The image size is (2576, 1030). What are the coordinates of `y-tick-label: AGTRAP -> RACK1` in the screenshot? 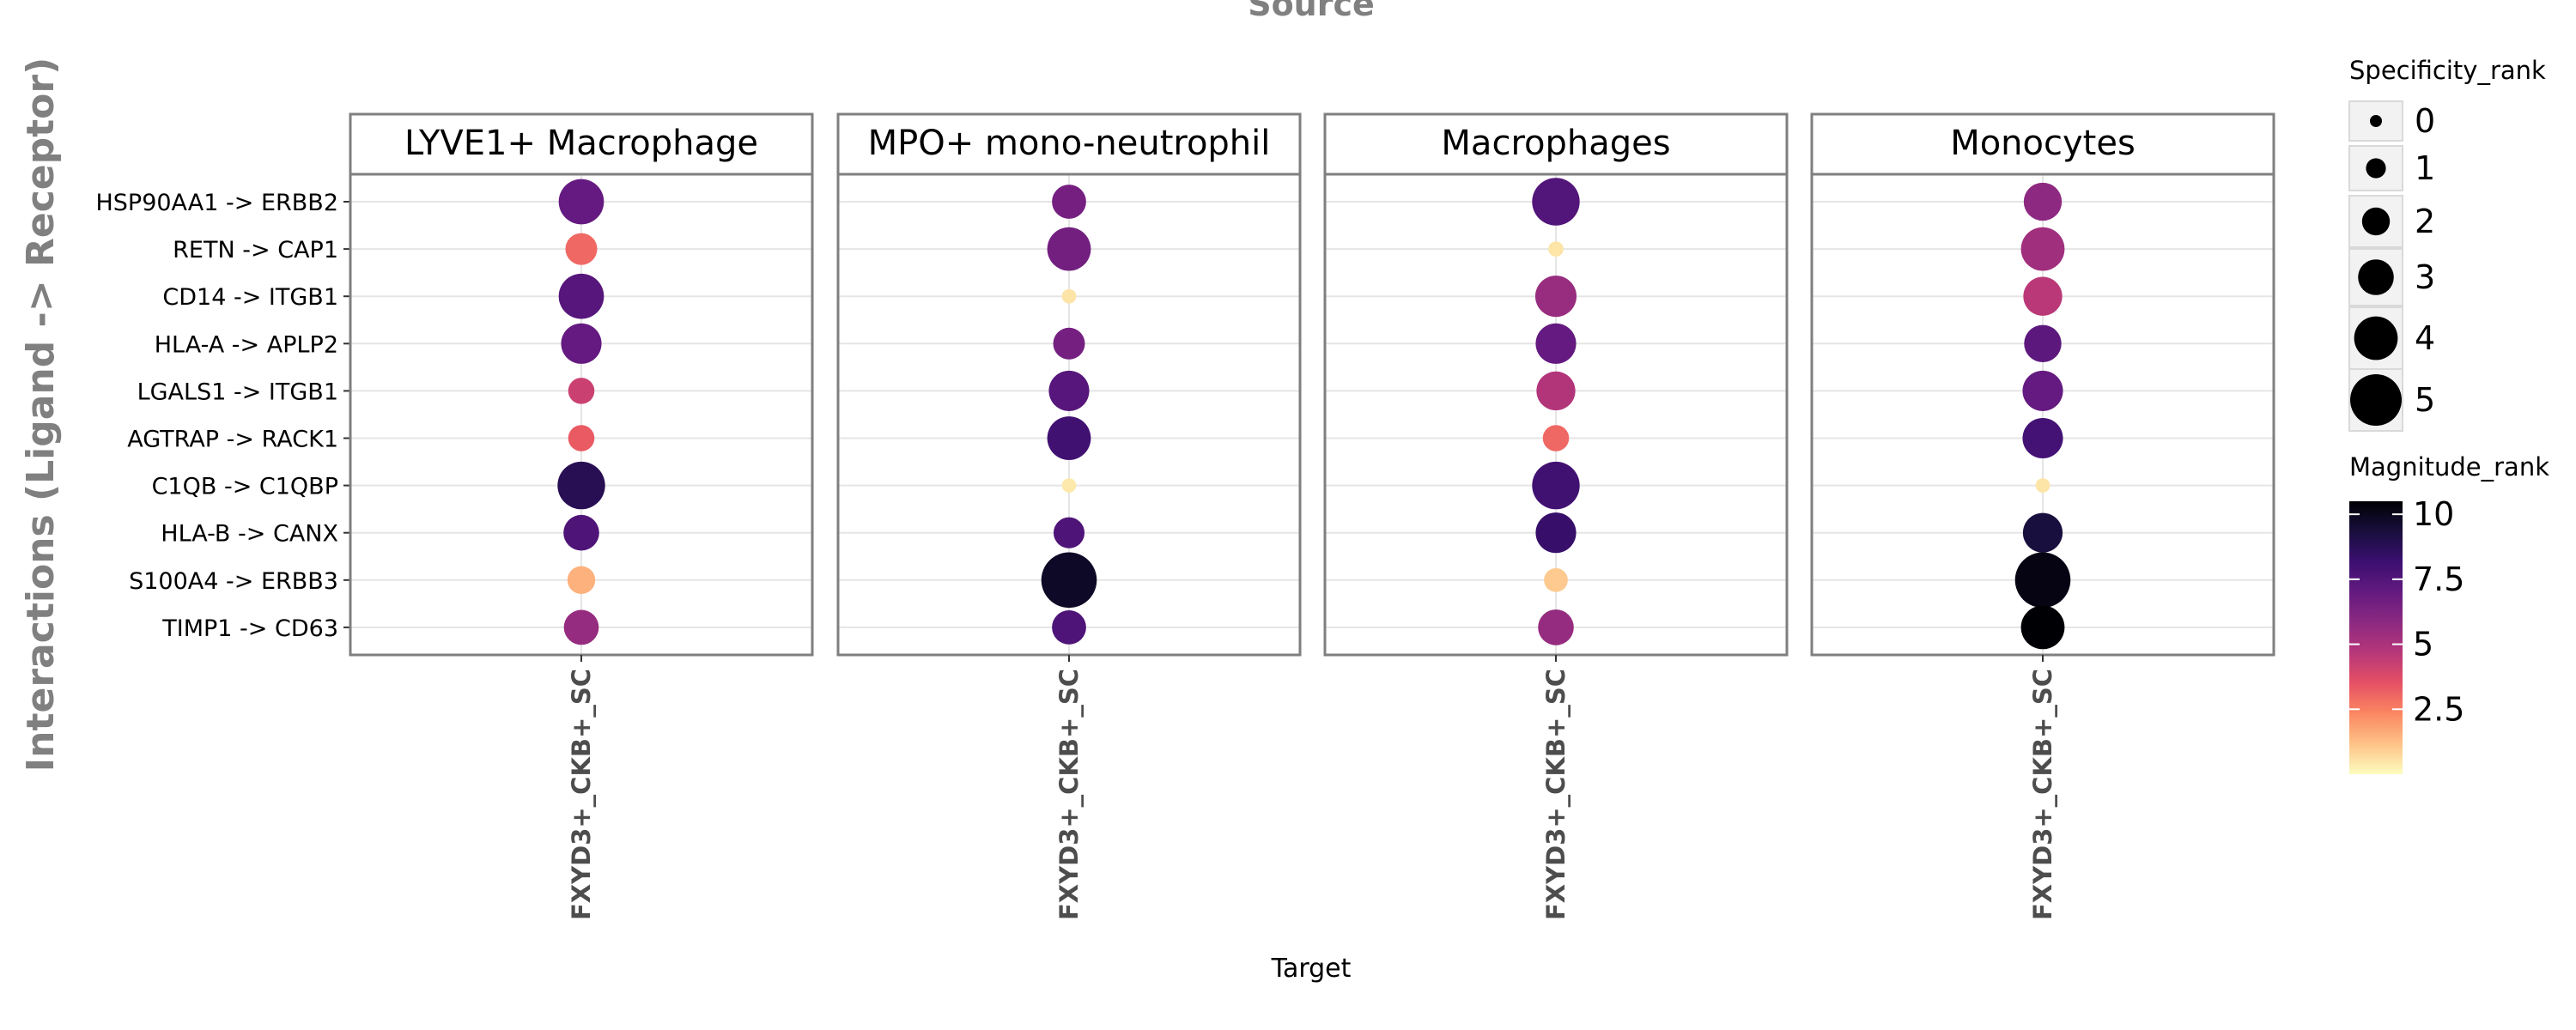 It's located at (232, 440).